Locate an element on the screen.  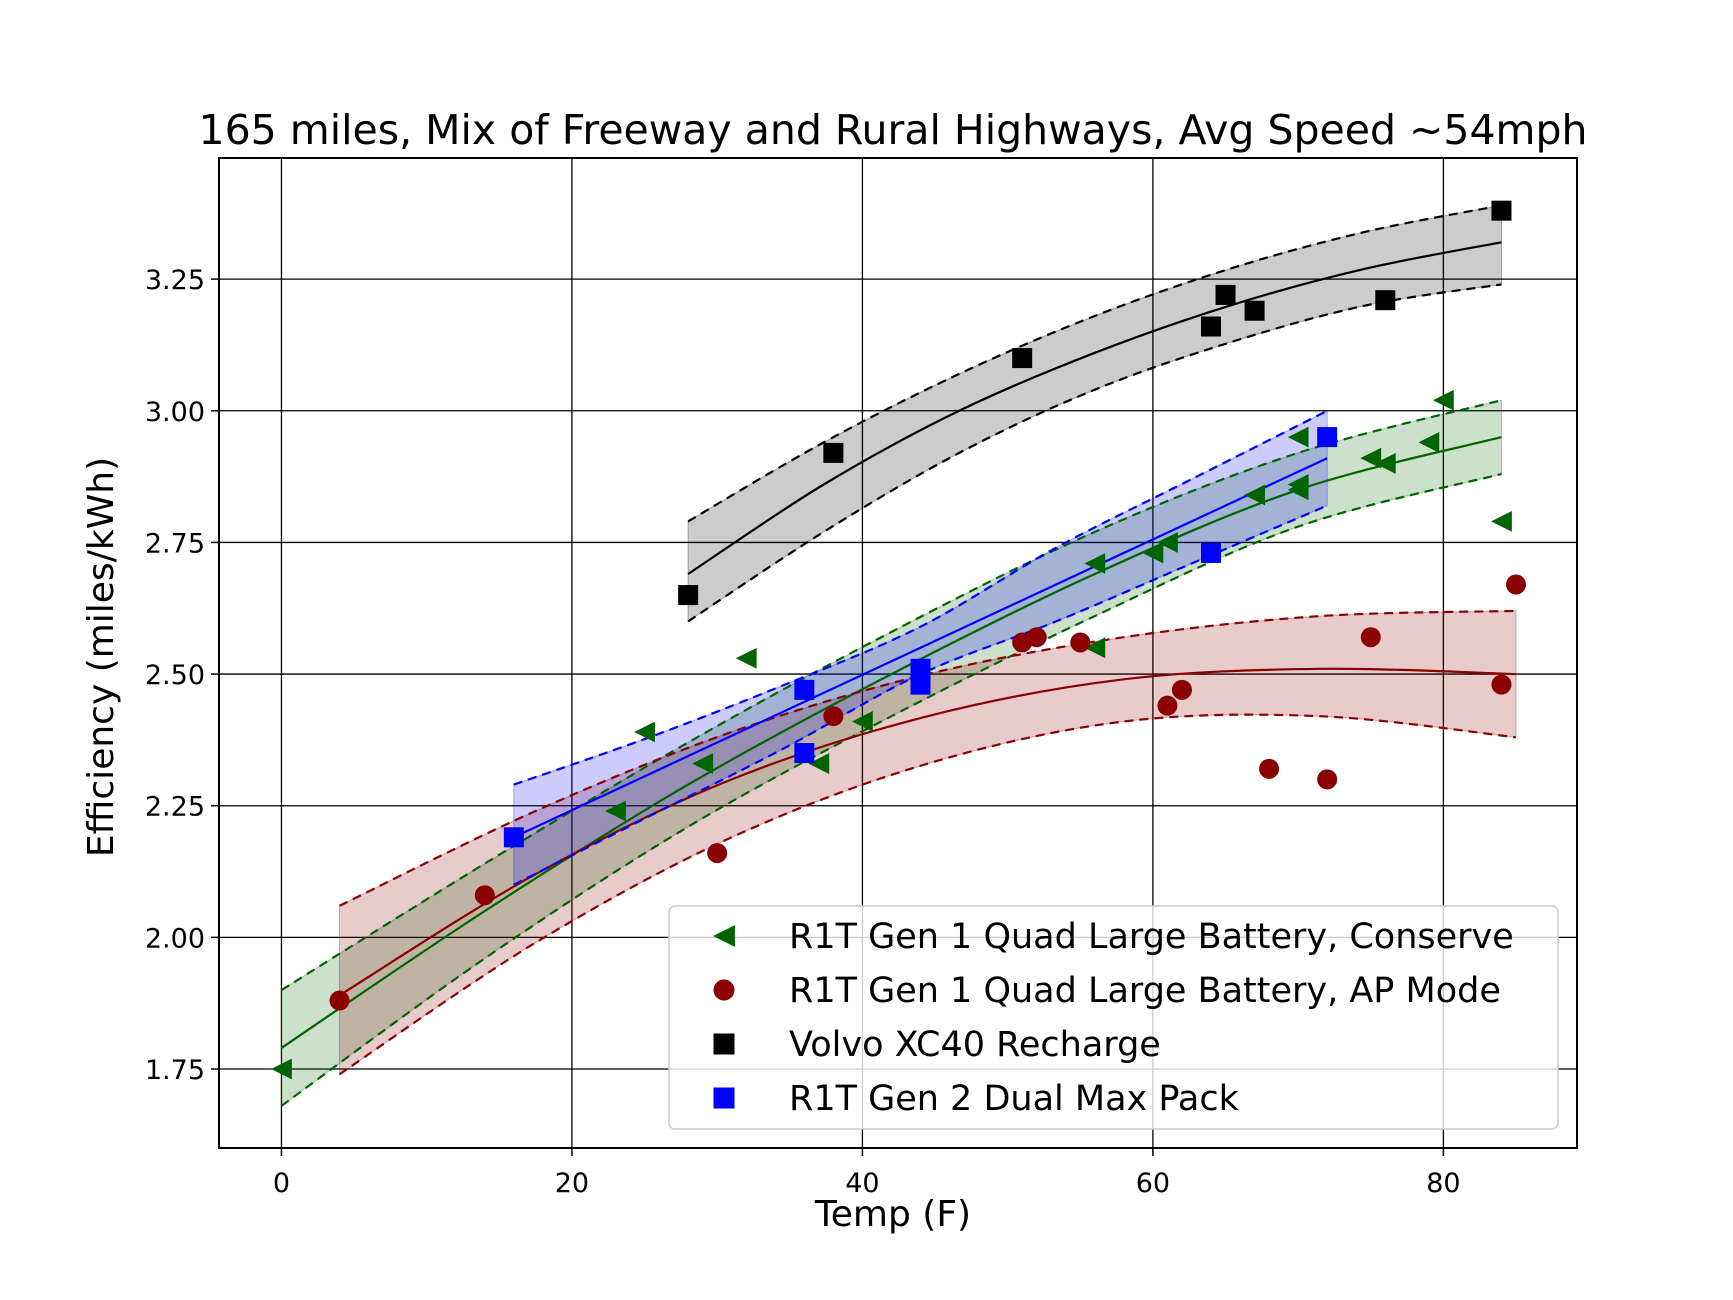
y-tick-label: 2.75 is located at coordinates (175, 543).